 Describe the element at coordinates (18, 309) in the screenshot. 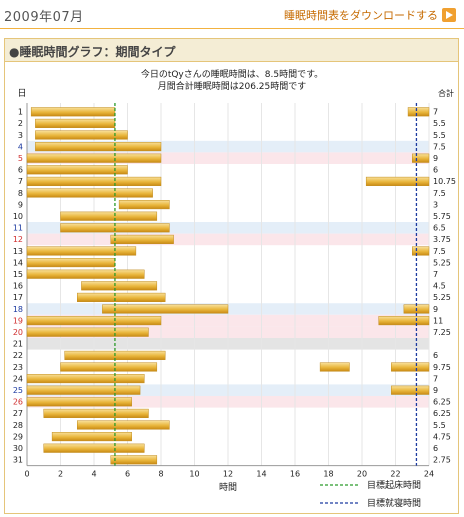

I see `day-label: 18` at that location.